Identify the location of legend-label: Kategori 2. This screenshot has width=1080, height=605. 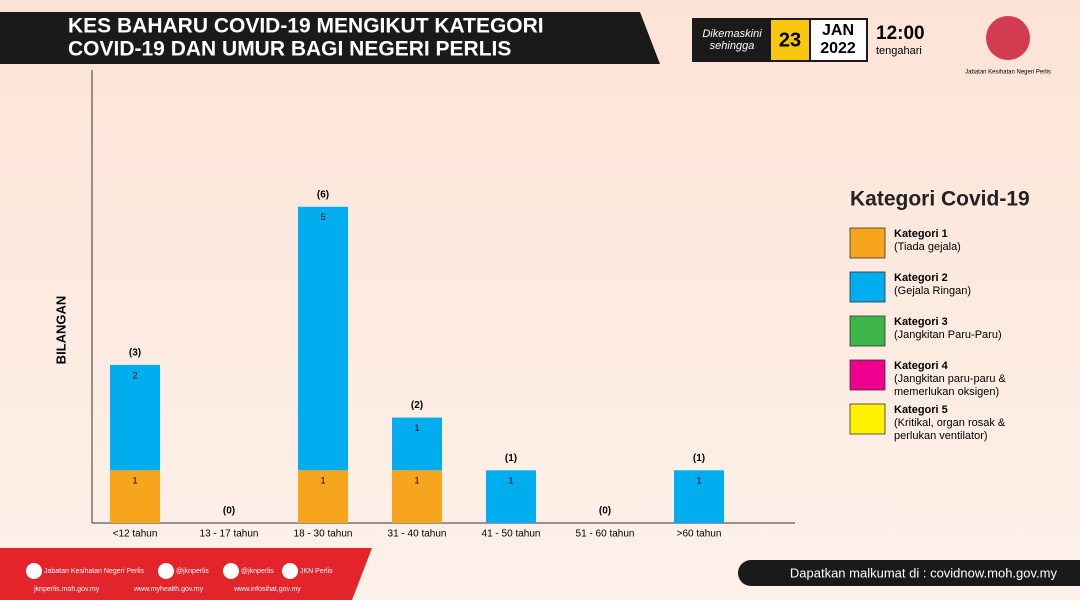
(921, 278).